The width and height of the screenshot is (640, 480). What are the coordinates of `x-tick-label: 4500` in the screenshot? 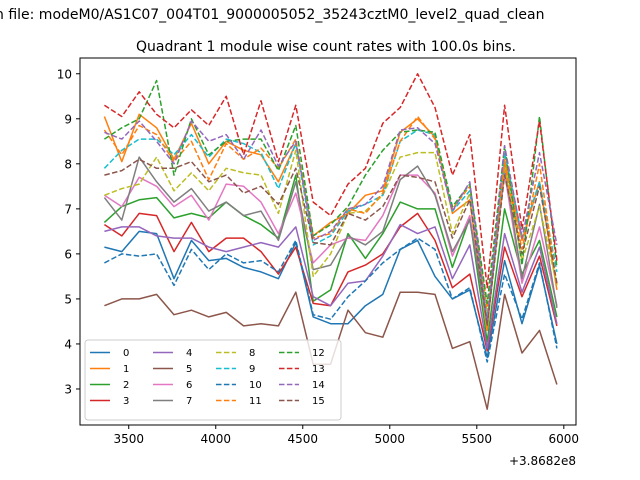 It's located at (302, 439).